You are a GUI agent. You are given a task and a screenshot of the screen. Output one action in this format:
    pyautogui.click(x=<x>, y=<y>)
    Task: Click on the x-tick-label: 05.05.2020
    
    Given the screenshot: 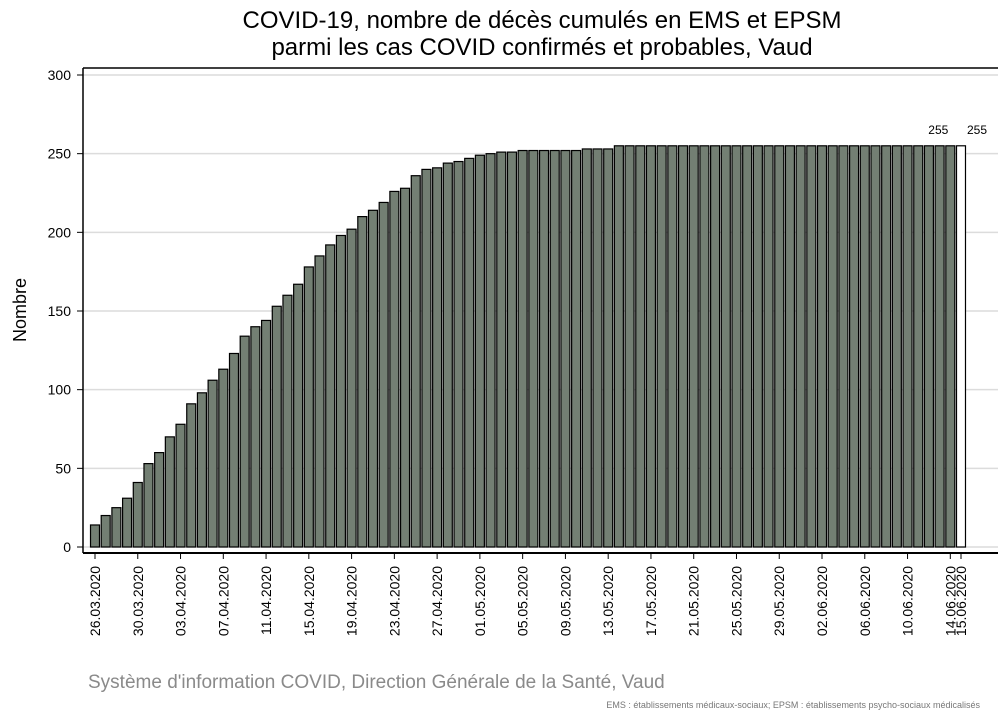 What is the action you would take?
    pyautogui.click(x=523, y=601)
    